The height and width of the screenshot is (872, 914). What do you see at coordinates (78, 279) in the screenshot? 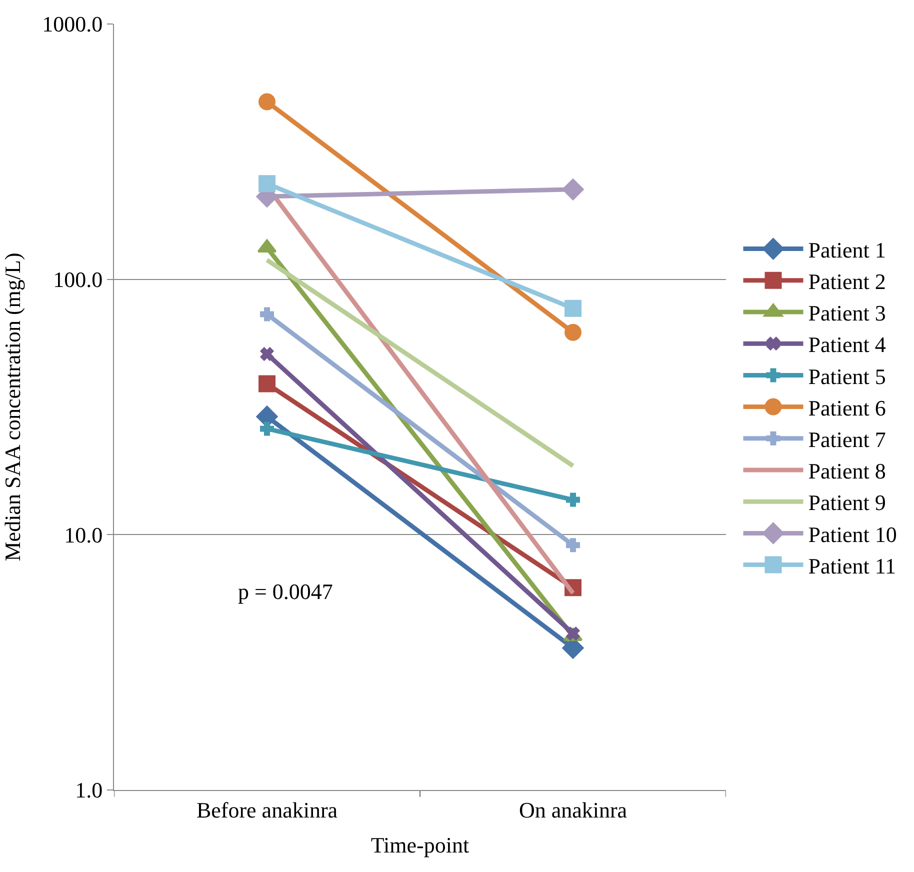
I see `y-tick-label: 100.0` at bounding box center [78, 279].